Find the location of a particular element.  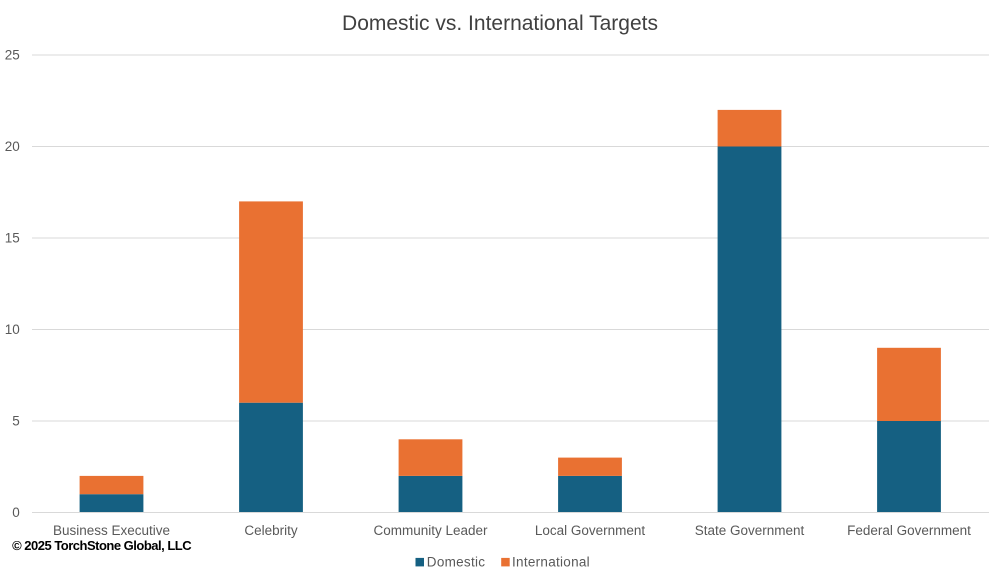

svg-text: Community Leader is located at coordinates (430, 530).